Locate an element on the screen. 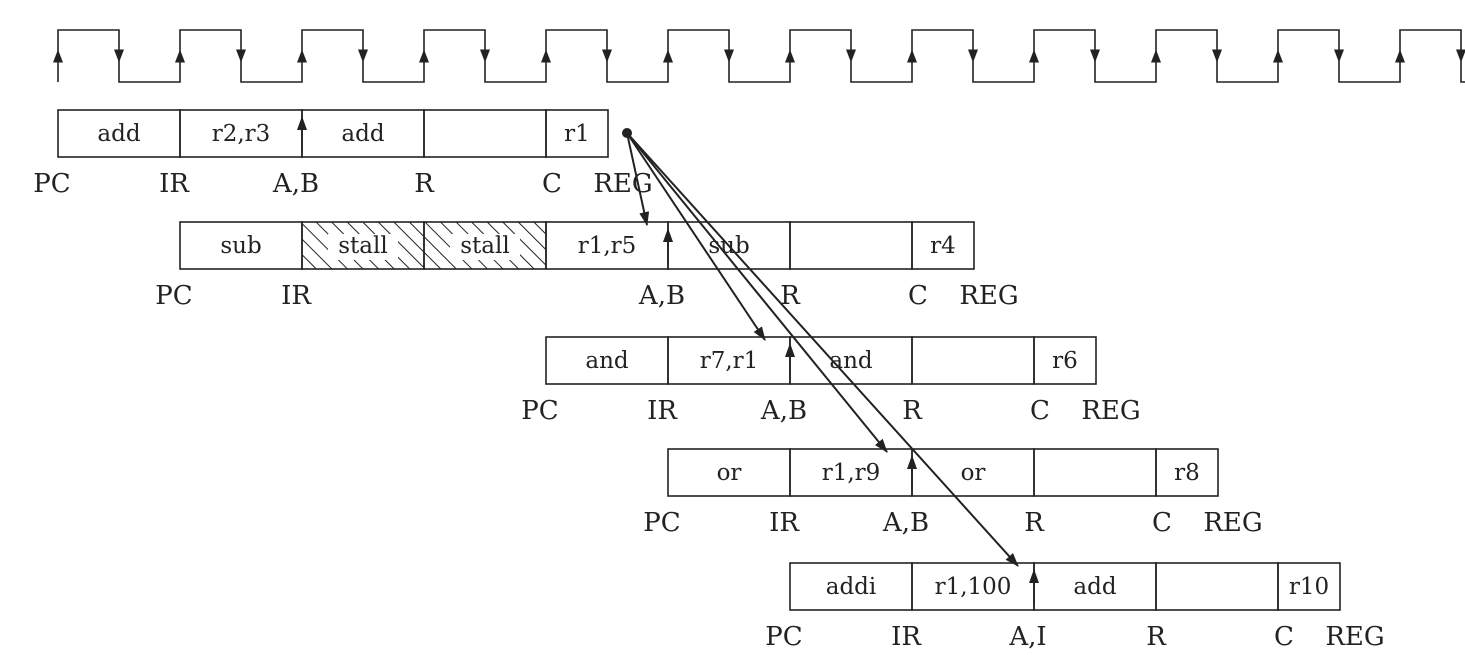  pipeline-cell-text: r10 is located at coordinates (1309, 587).